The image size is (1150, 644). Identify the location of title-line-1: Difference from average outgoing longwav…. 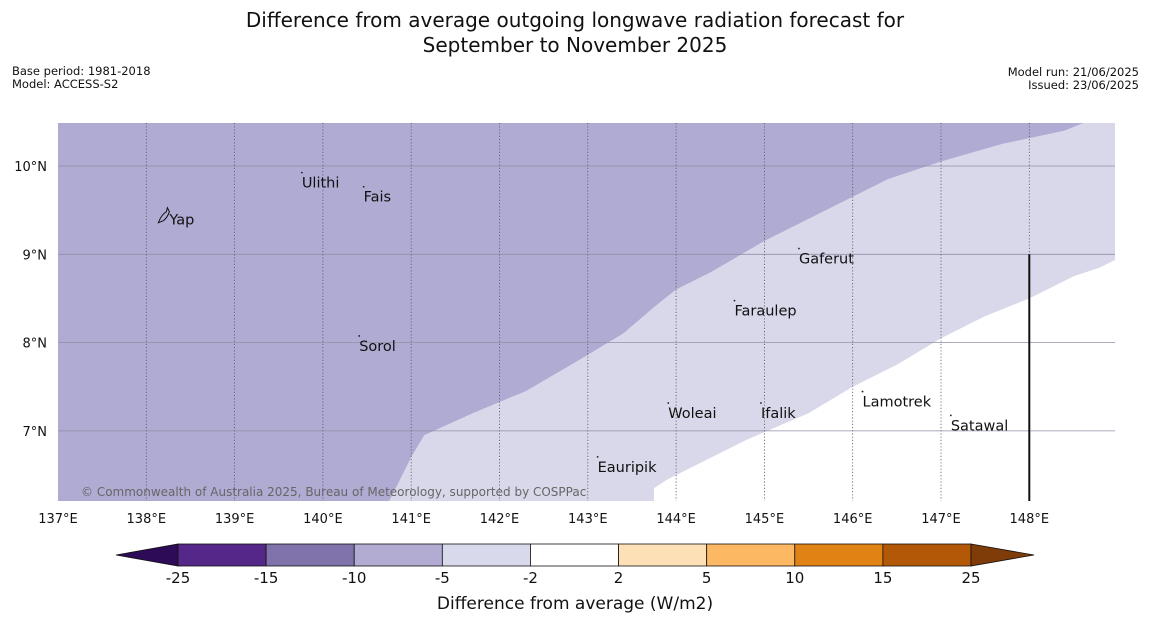
(575, 20).